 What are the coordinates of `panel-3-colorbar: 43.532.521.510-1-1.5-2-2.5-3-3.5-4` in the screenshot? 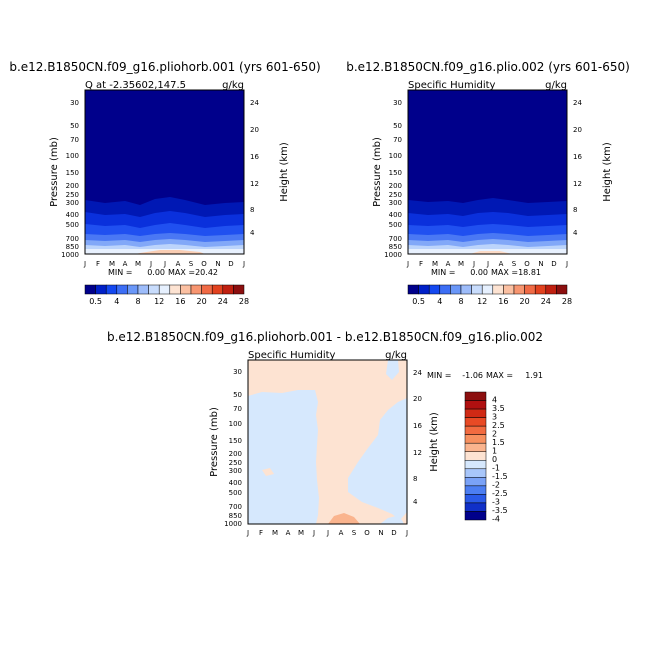 It's located at (486, 457).